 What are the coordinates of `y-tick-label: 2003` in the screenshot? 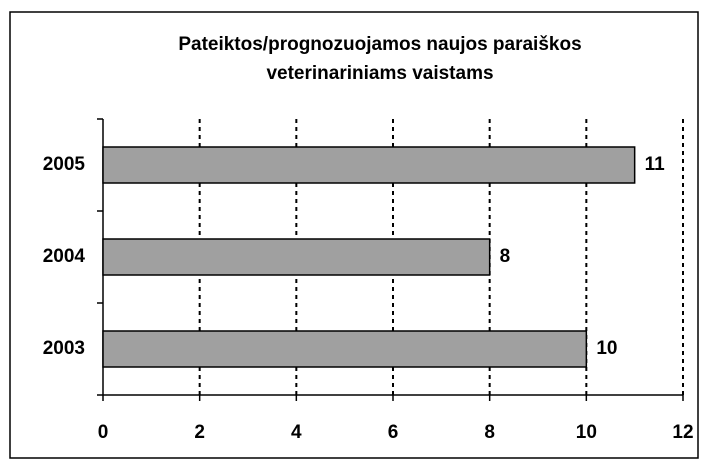 It's located at (64, 348).